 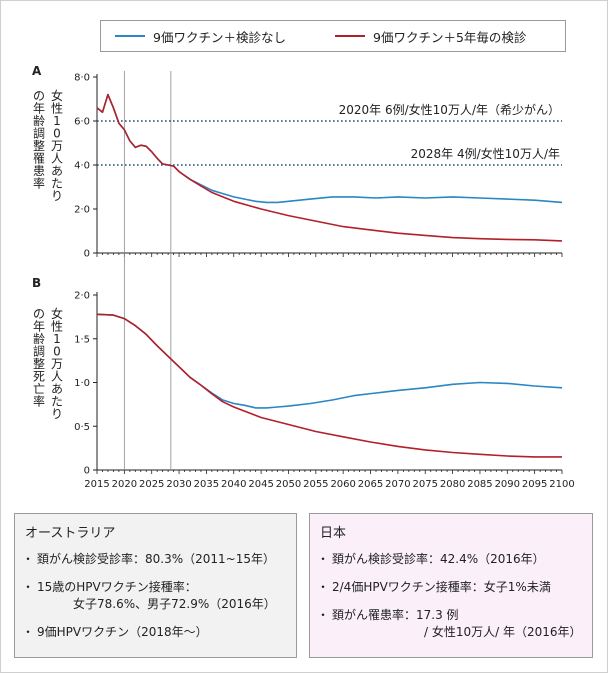 What do you see at coordinates (122, 632) in the screenshot?
I see `australia-9valent-vaccine-text: 9価HPVワクチン（2018年～）` at bounding box center [122, 632].